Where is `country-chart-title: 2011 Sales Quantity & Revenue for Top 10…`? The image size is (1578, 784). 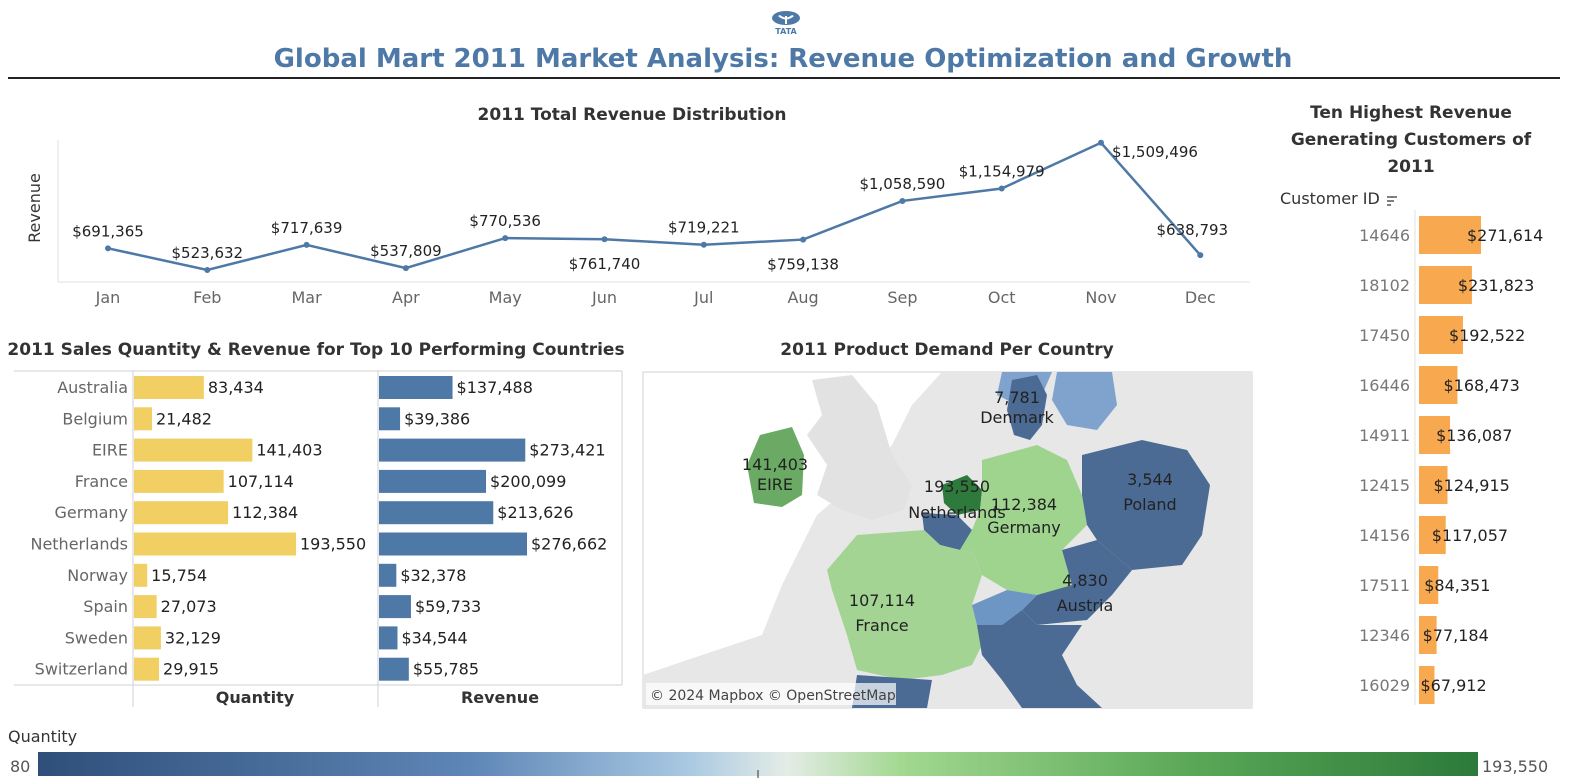
country-chart-title: 2011 Sales Quantity & Revenue for Top 10… is located at coordinates (315, 350).